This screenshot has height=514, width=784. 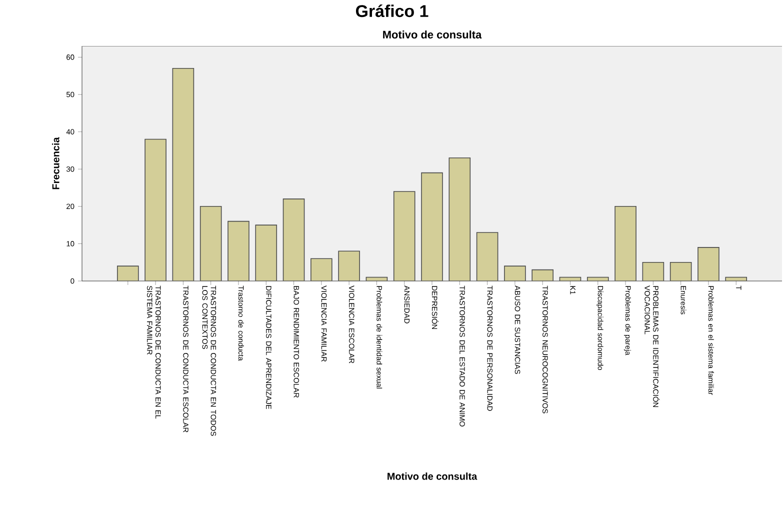 I want to click on x-axis-title: Motivo de consulta, so click(x=433, y=476).